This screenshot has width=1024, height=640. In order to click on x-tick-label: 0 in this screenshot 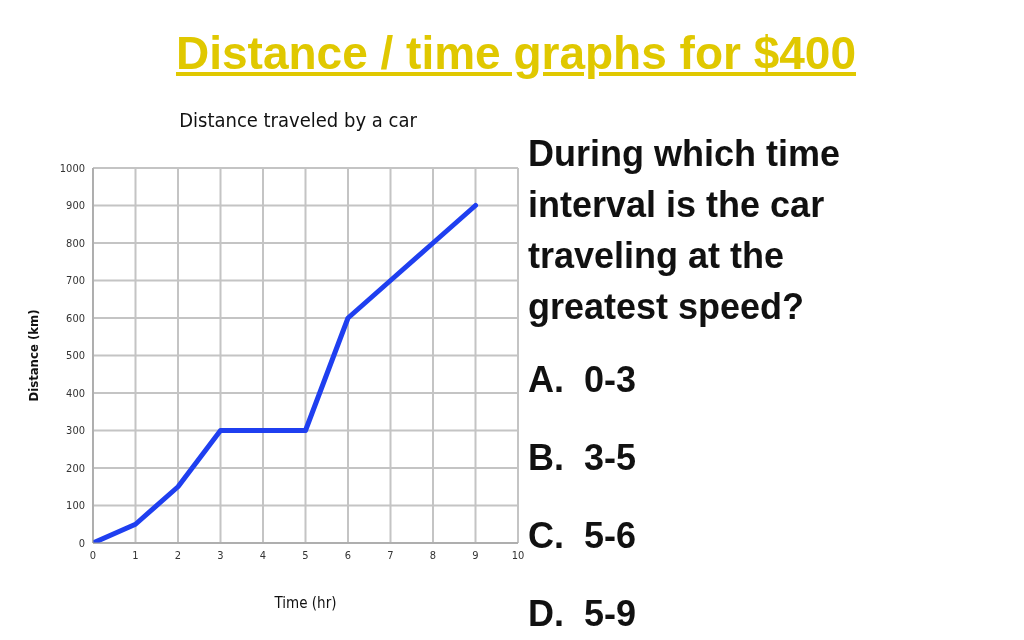, I will do `click(93, 555)`.